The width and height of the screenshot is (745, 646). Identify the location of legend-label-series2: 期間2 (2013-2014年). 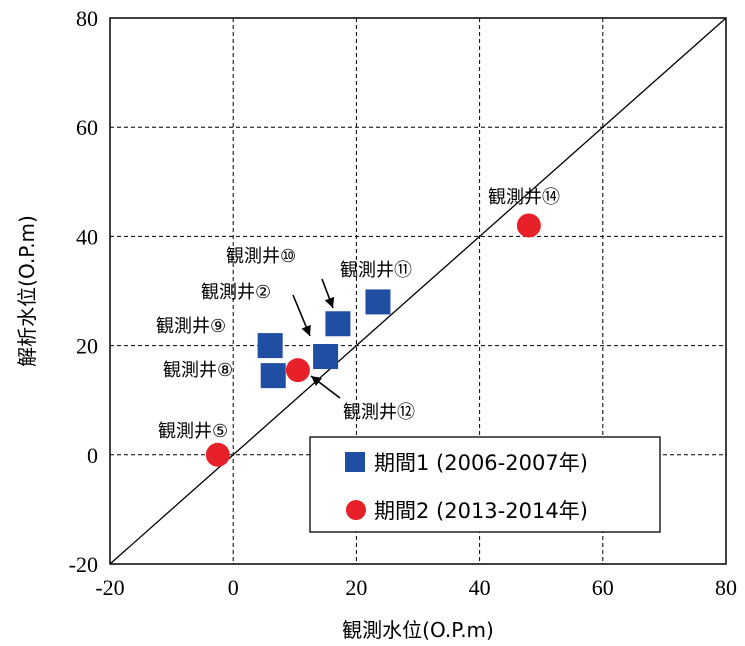
(481, 511).